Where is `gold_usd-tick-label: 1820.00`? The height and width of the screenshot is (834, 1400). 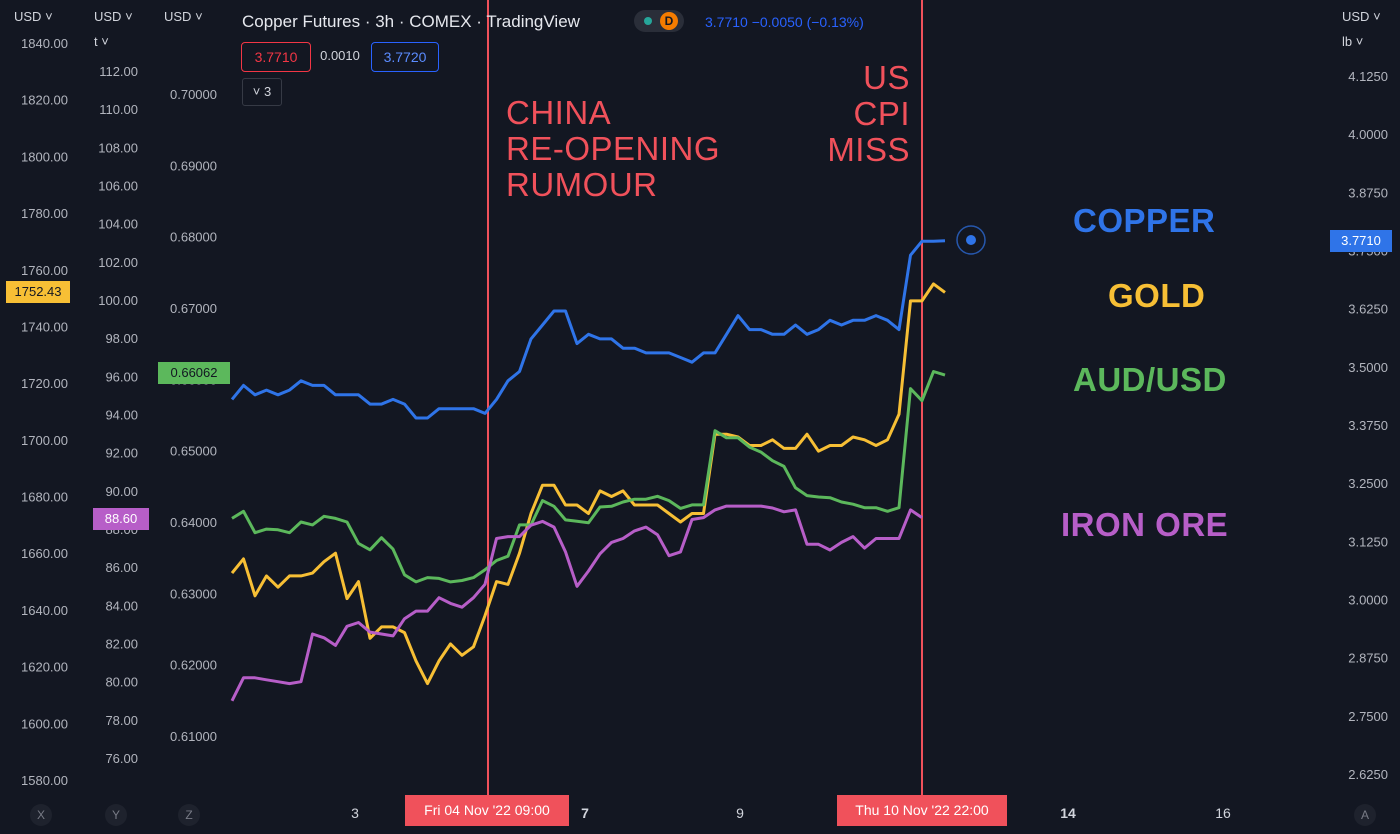 gold_usd-tick-label: 1820.00 is located at coordinates (44, 100).